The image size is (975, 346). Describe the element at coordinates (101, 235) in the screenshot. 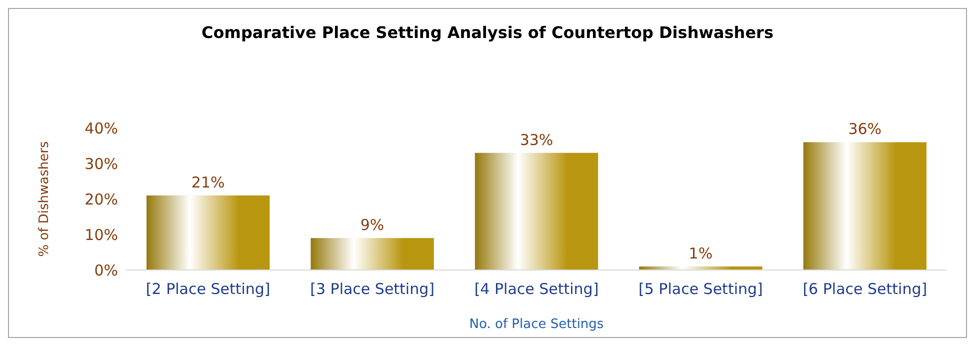

I see `y-tick-label: 10%` at that location.